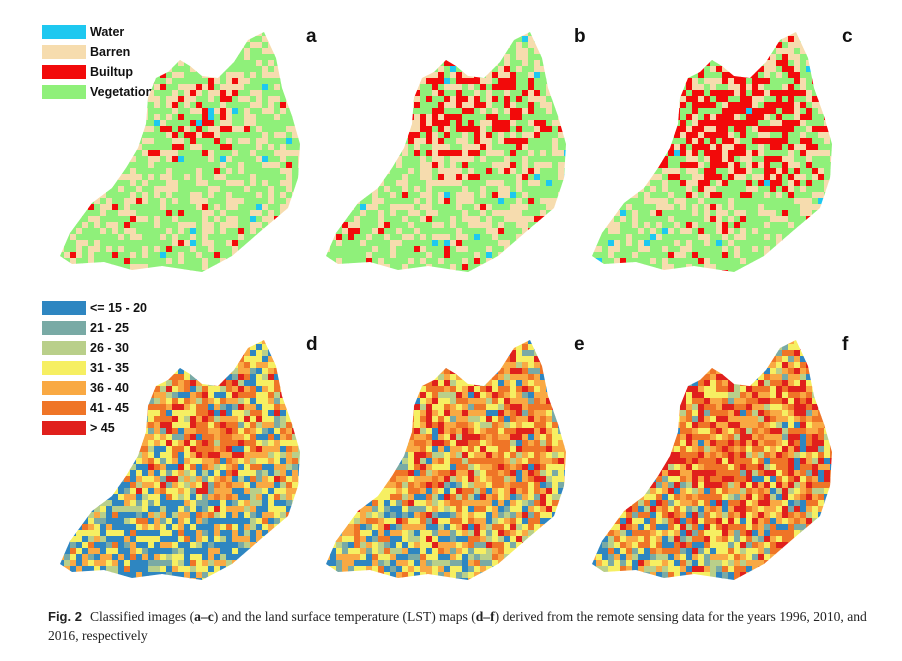 This screenshot has width=902, height=661. I want to click on figure-number: Fig. 2, so click(65, 616).